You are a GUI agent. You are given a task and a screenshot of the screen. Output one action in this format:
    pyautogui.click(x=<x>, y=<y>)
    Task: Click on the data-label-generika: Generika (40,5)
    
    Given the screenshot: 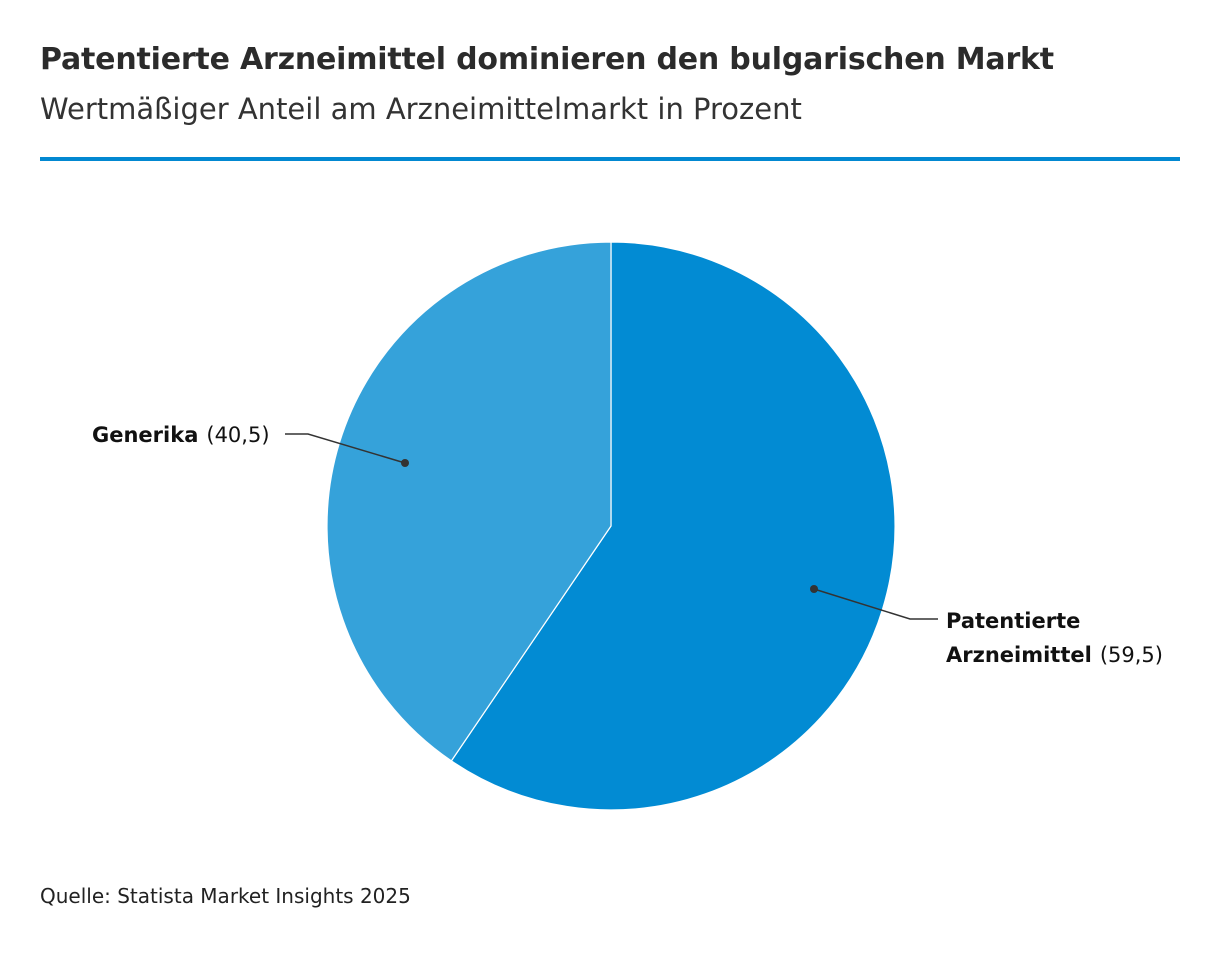 What is the action you would take?
    pyautogui.click(x=181, y=435)
    